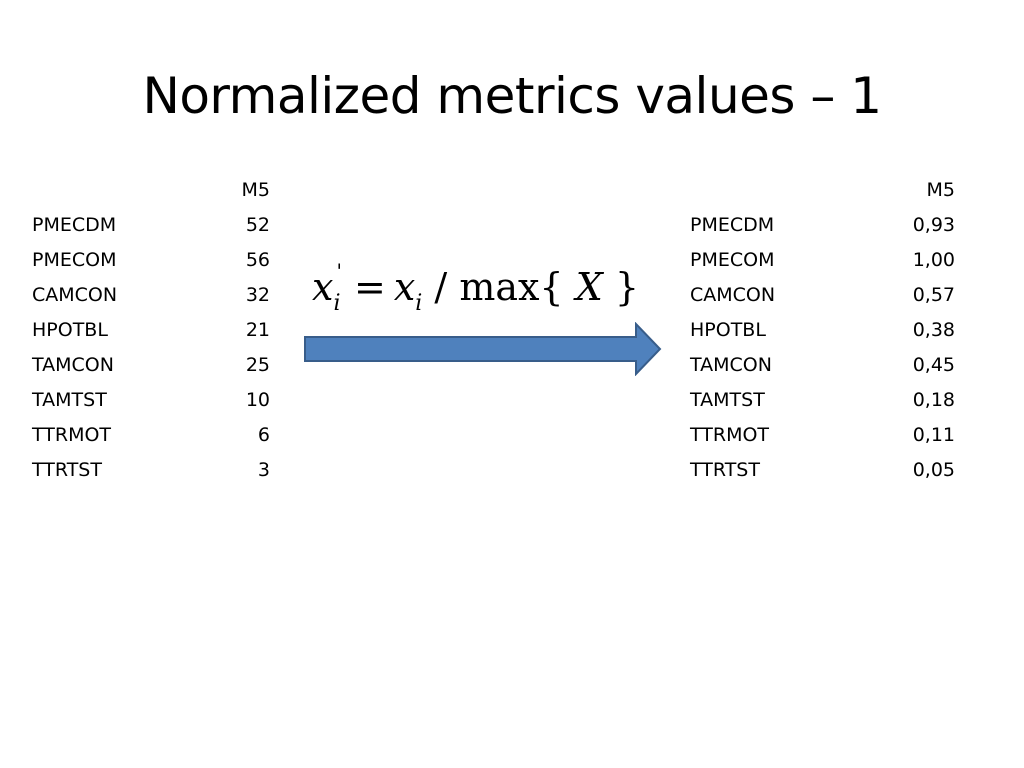 The image size is (1024, 768). I want to click on formula-prime: ', so click(339, 271).